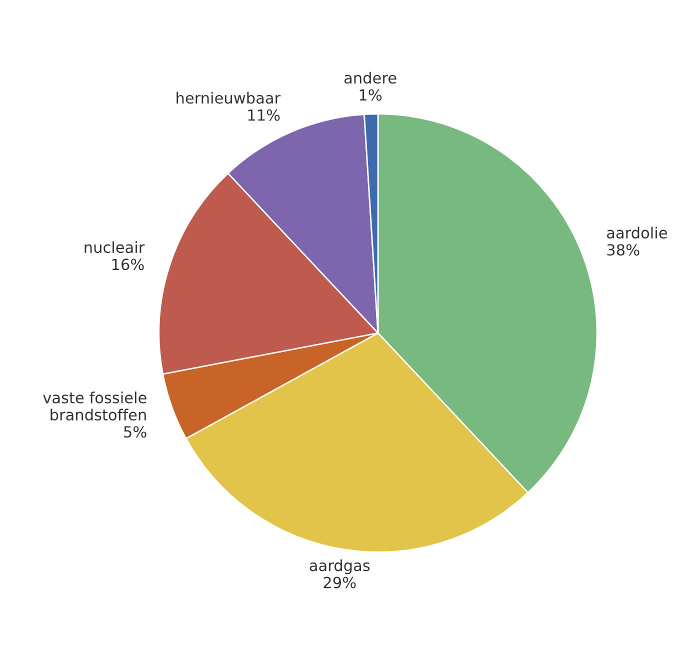 Image resolution: width=673 pixels, height=646 pixels. I want to click on data-label: 11%, so click(264, 115).